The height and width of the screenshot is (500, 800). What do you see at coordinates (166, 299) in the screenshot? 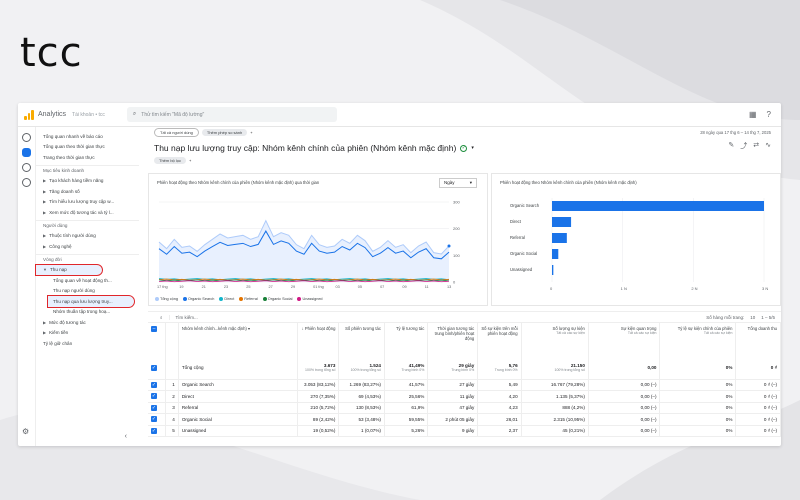
I see `legend-total: Tổng cộng` at bounding box center [166, 299].